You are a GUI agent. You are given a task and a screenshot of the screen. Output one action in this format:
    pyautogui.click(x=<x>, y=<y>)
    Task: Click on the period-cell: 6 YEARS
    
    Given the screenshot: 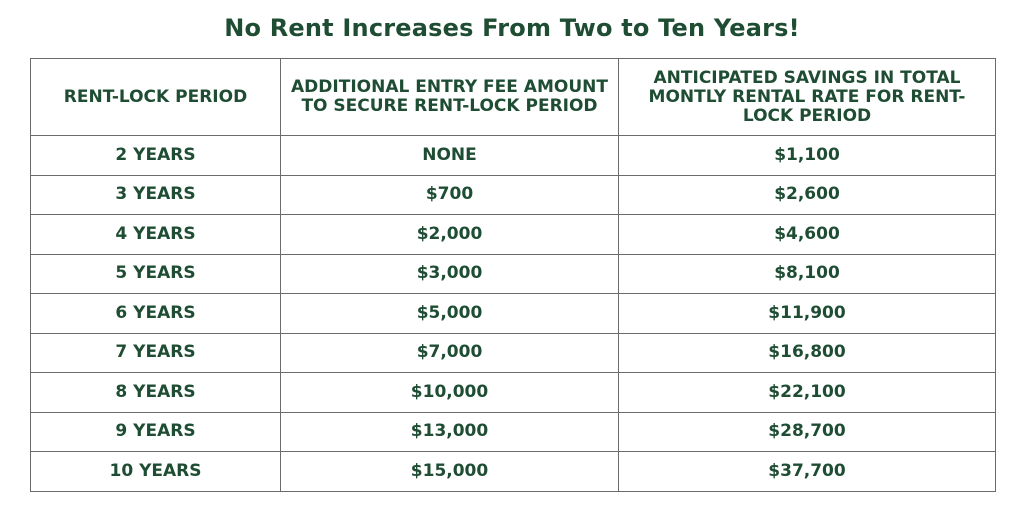 What is the action you would take?
    pyautogui.click(x=155, y=313)
    